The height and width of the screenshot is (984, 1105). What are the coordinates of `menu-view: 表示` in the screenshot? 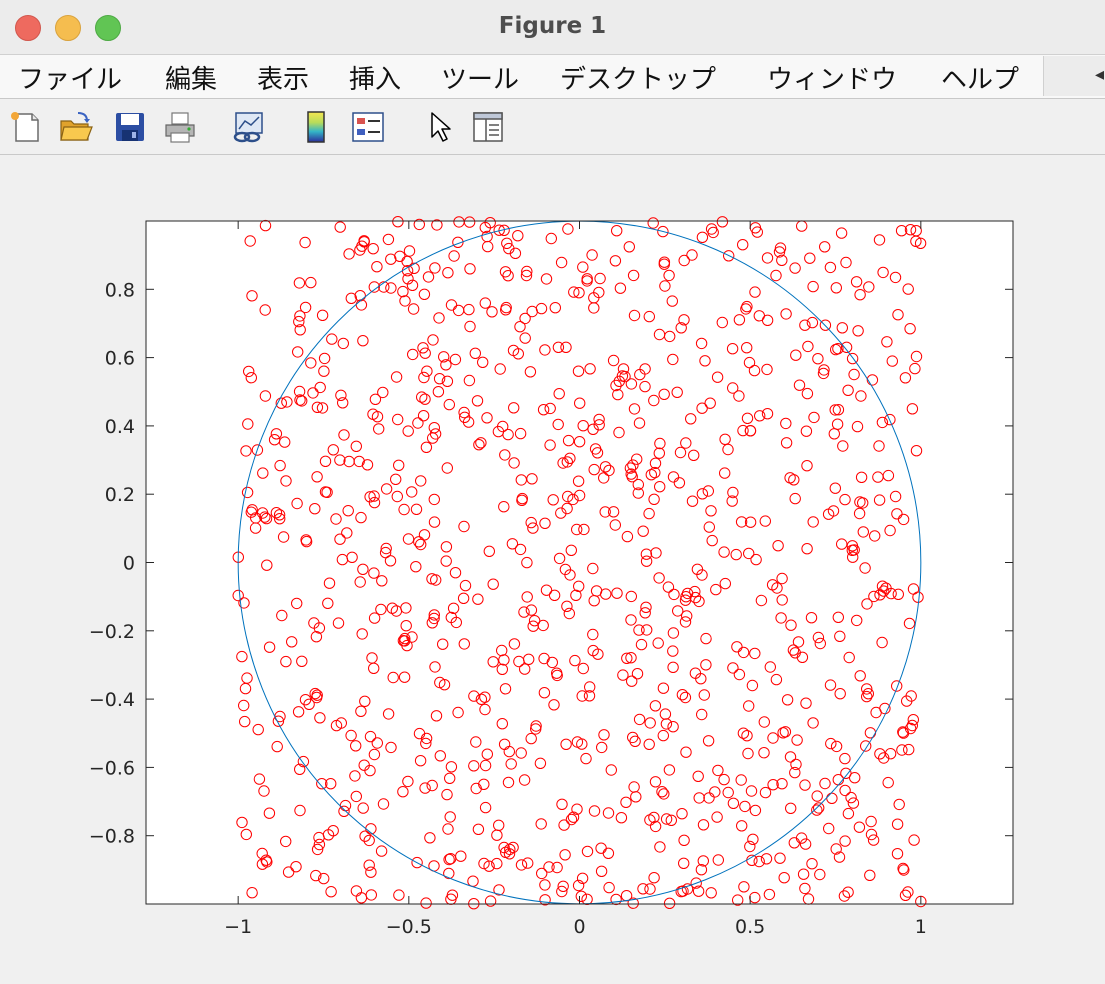 It's located at (283, 80).